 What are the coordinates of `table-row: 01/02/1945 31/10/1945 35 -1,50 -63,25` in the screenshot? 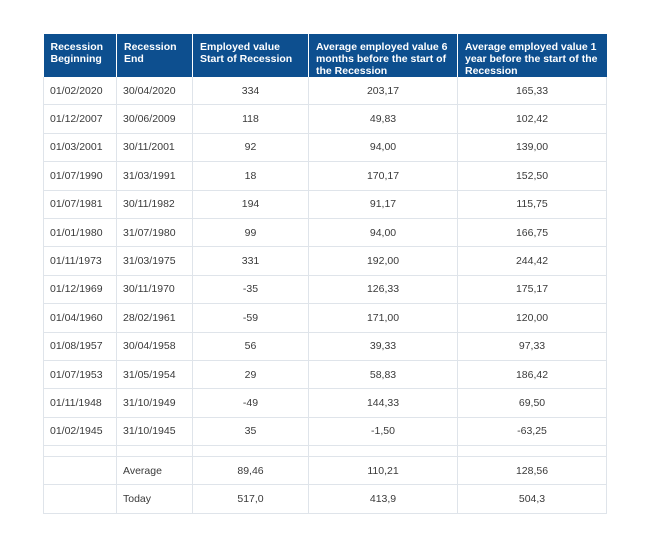 It's located at (325, 432).